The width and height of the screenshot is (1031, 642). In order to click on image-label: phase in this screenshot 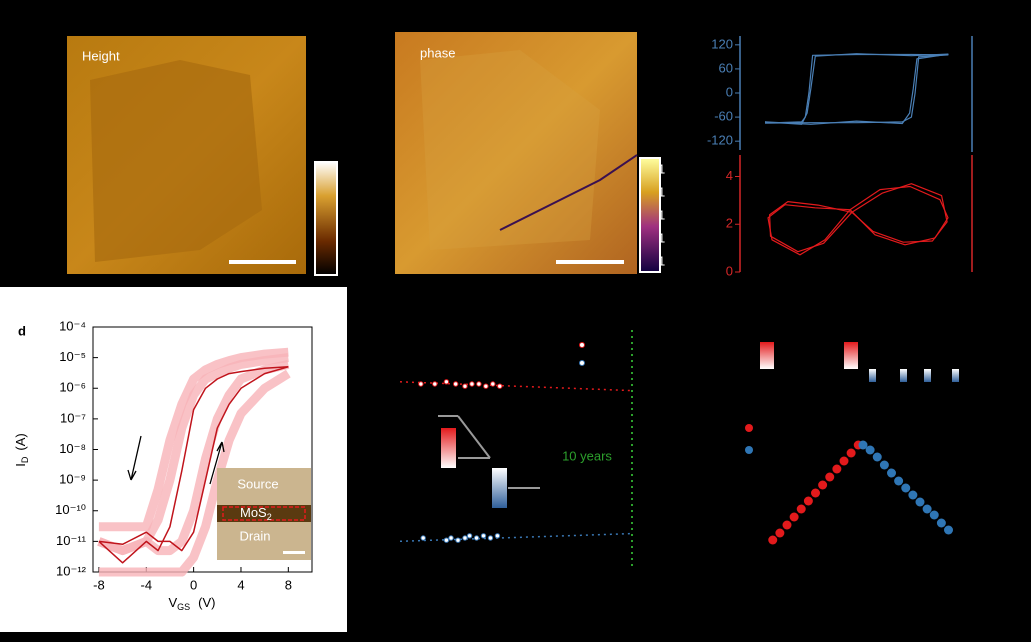, I will do `click(437, 52)`.